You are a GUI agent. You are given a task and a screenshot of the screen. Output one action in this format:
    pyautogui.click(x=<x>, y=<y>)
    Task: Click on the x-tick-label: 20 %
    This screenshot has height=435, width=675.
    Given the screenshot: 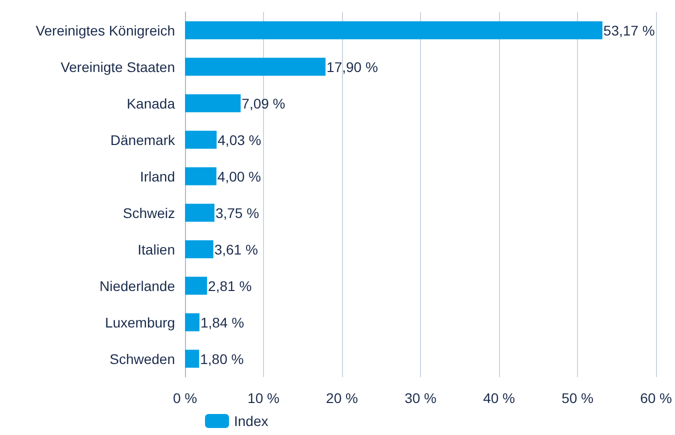 What is the action you would take?
    pyautogui.click(x=342, y=398)
    